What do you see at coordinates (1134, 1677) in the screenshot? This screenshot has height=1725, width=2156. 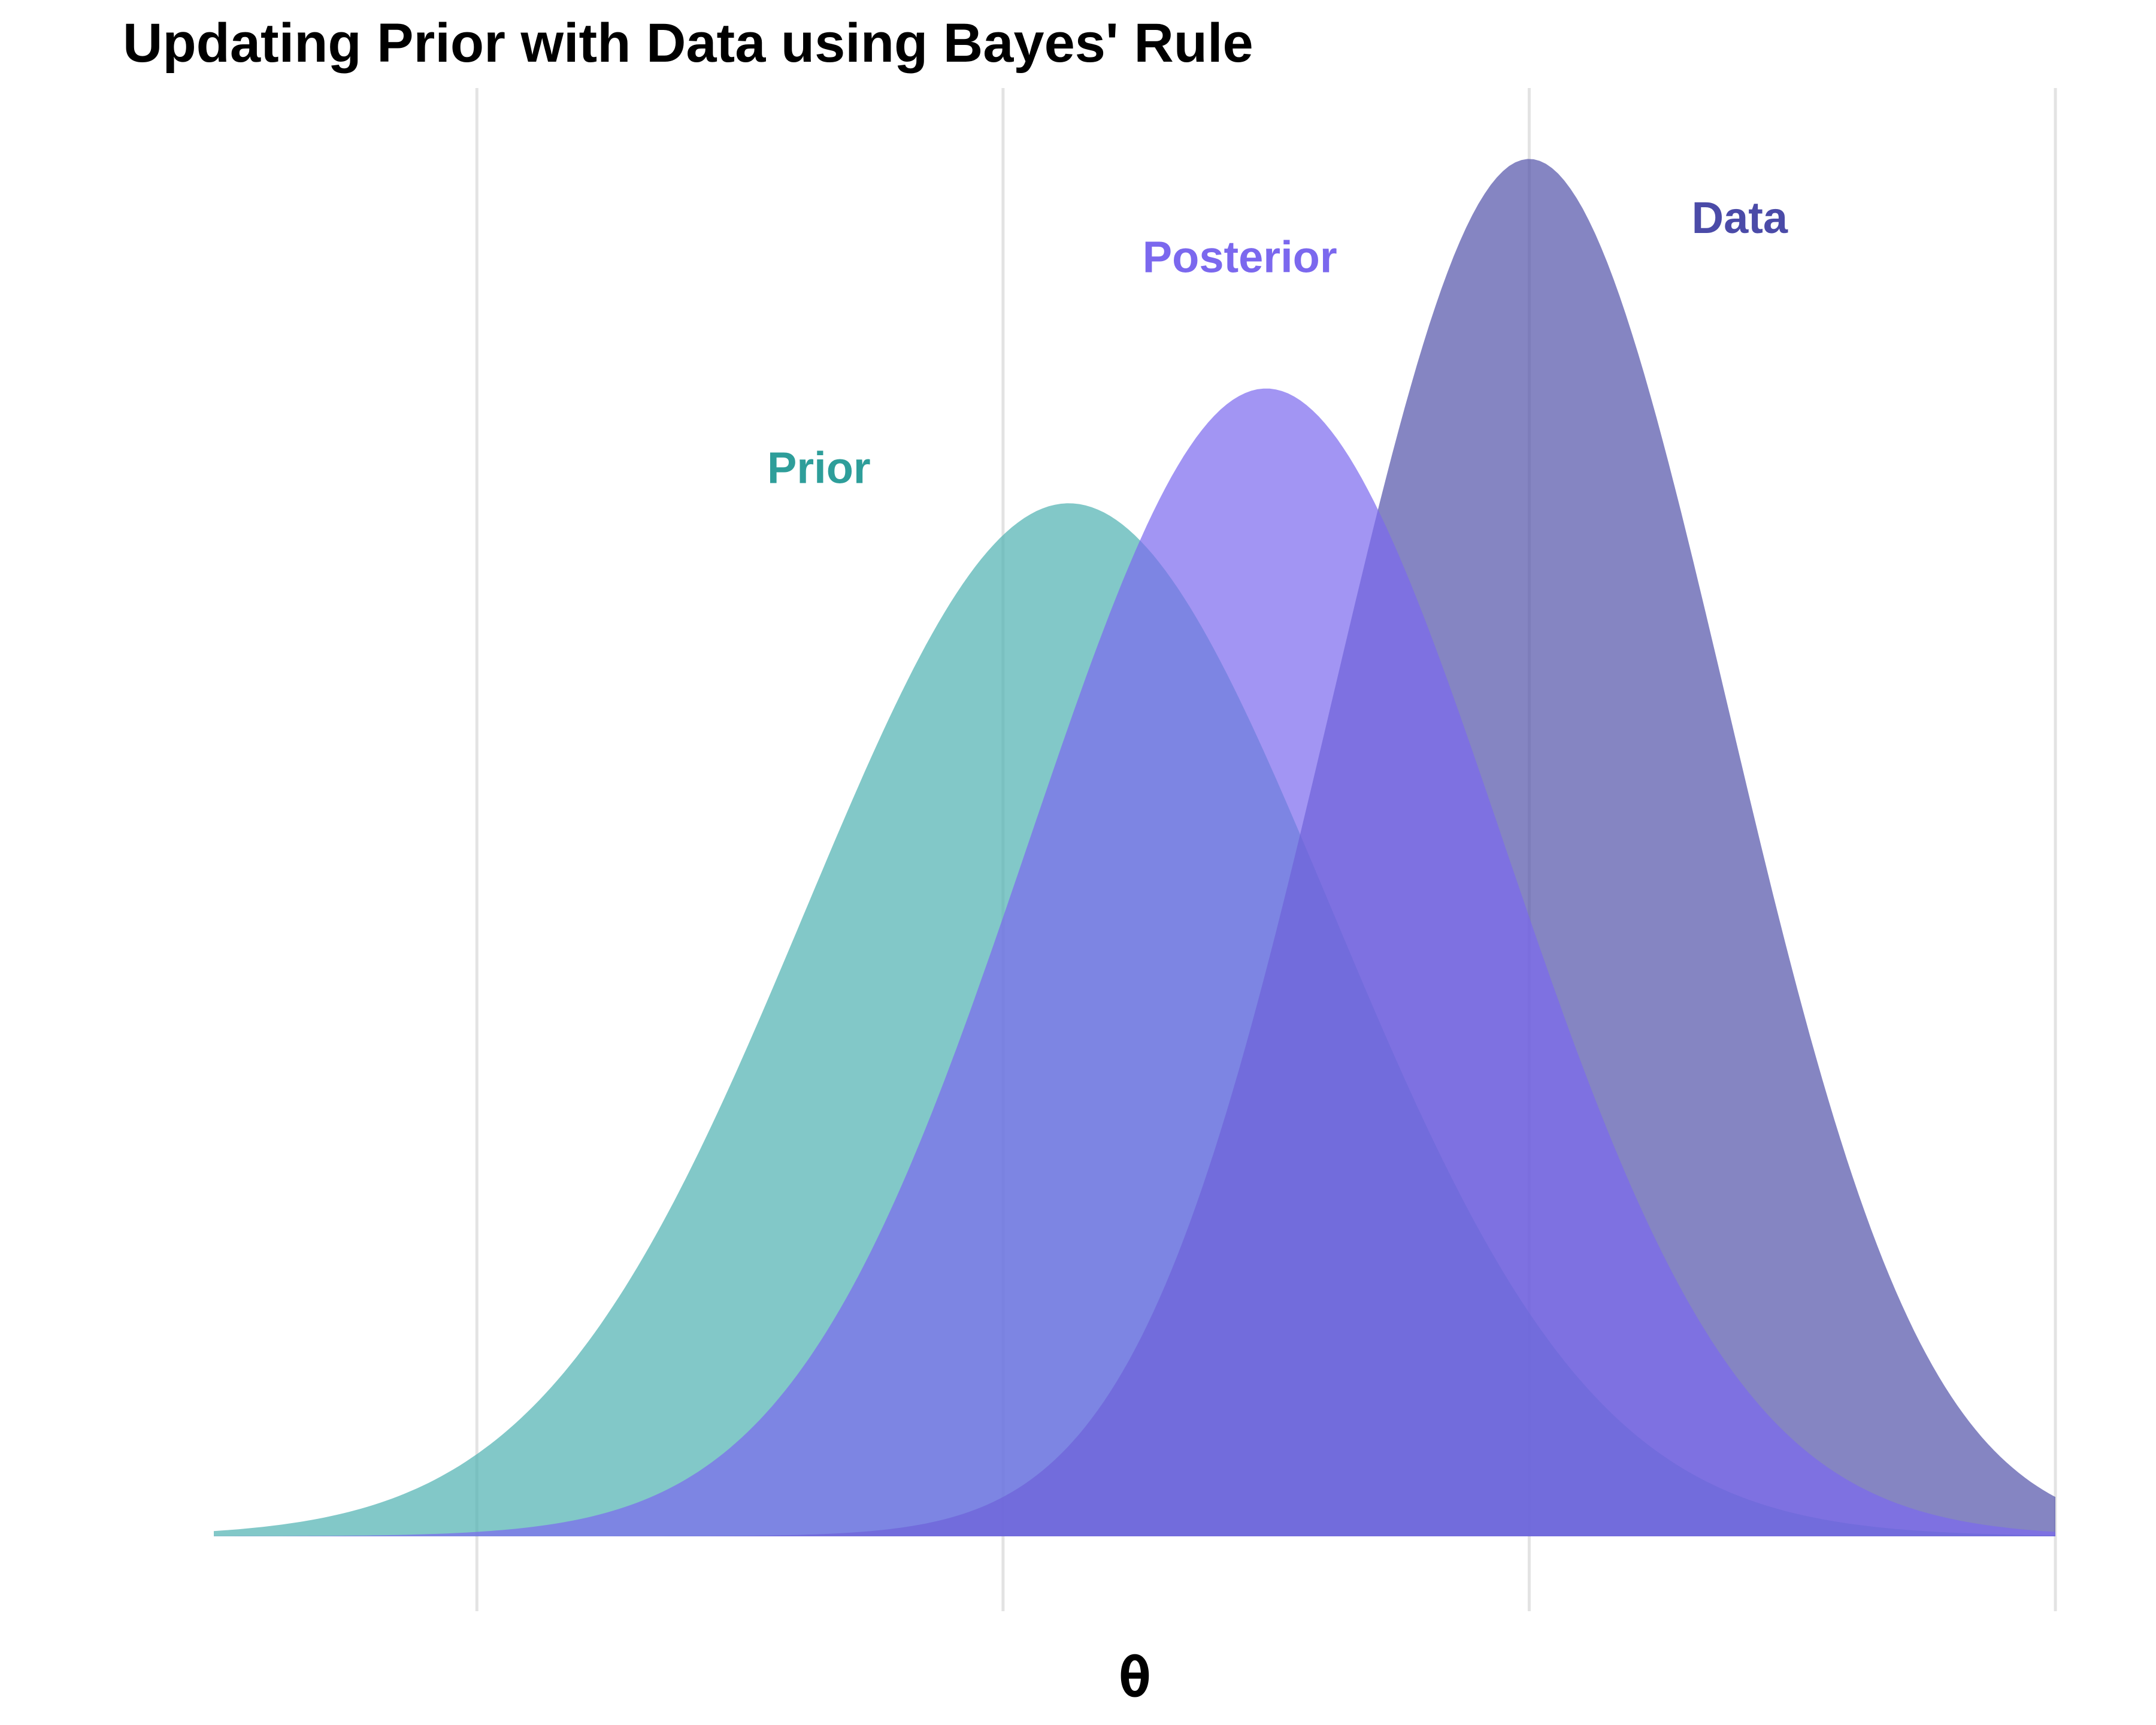 I see `x-axis-label: θ` at bounding box center [1134, 1677].